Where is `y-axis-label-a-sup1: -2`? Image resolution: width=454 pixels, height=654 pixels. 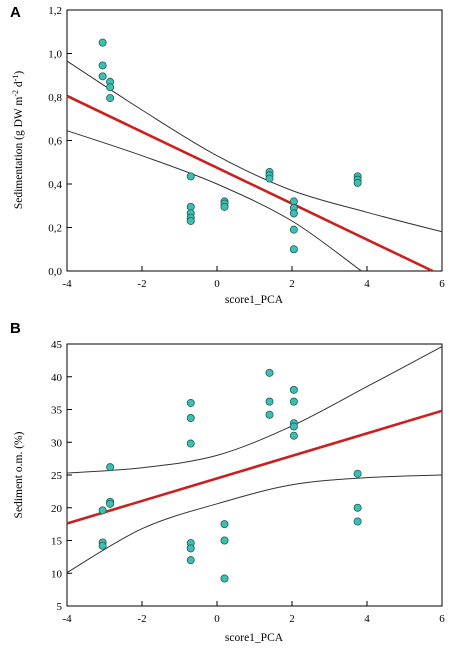
y-axis-label-a-sup1: -2 is located at coordinates (15, 93).